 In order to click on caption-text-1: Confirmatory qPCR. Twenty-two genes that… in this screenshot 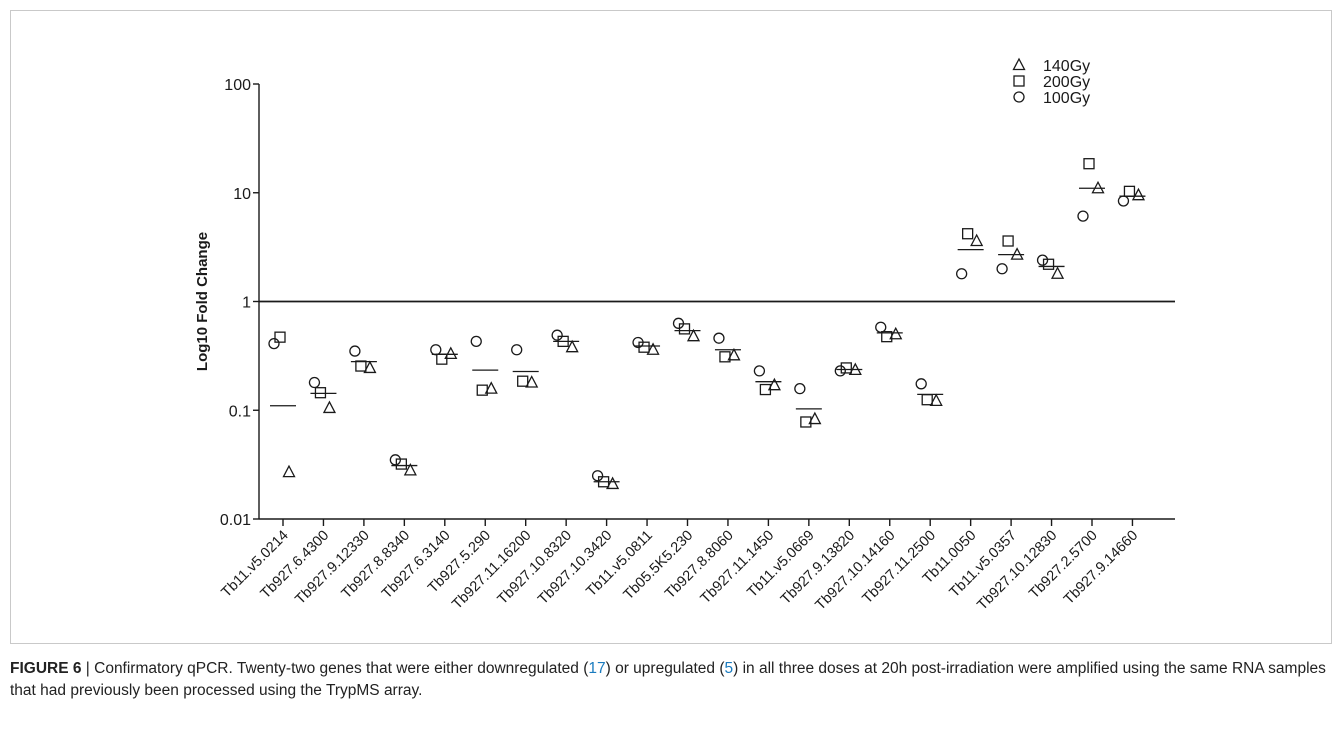, I will do `click(341, 668)`.